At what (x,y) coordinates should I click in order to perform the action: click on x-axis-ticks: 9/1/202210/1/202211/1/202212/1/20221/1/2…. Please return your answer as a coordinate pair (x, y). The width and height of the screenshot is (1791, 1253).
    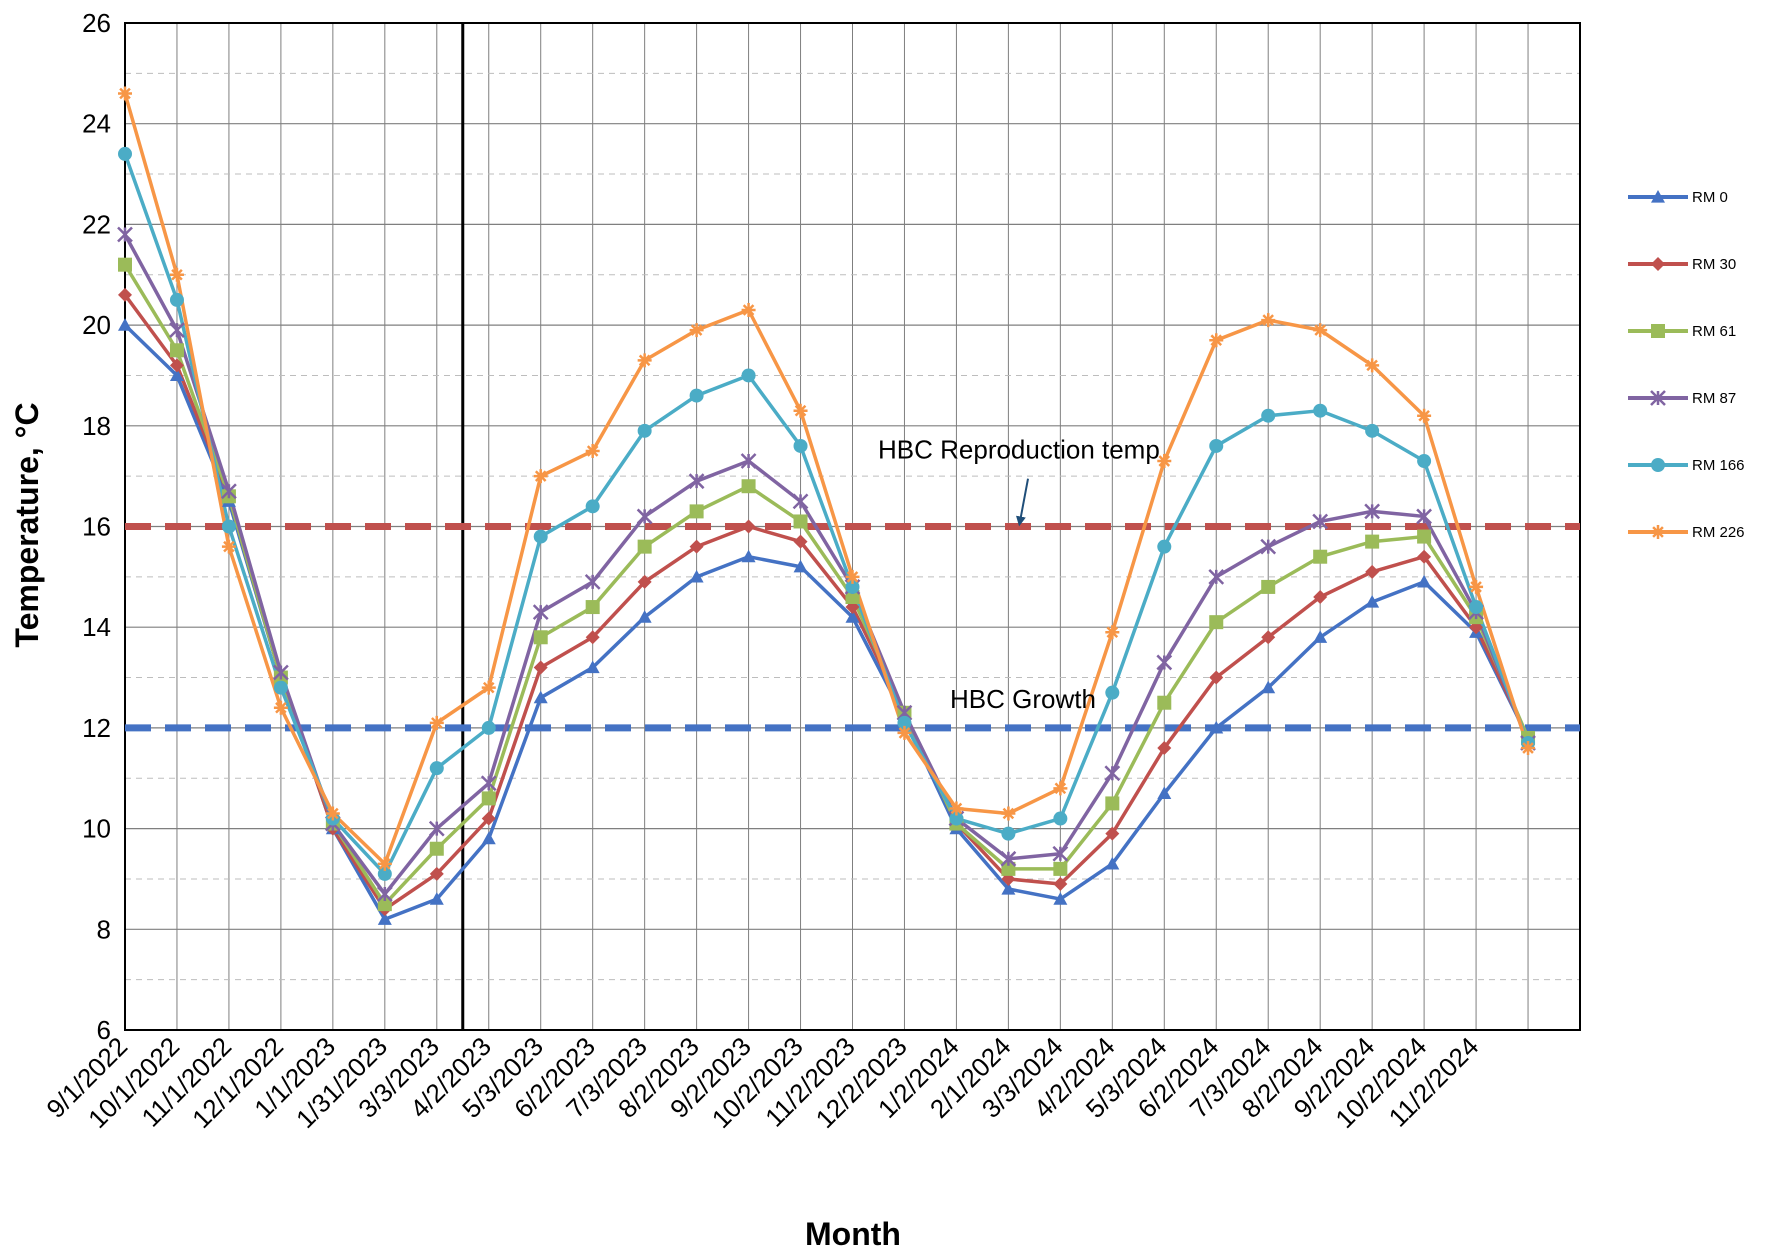
    Looking at the image, I should click on (762, 1082).